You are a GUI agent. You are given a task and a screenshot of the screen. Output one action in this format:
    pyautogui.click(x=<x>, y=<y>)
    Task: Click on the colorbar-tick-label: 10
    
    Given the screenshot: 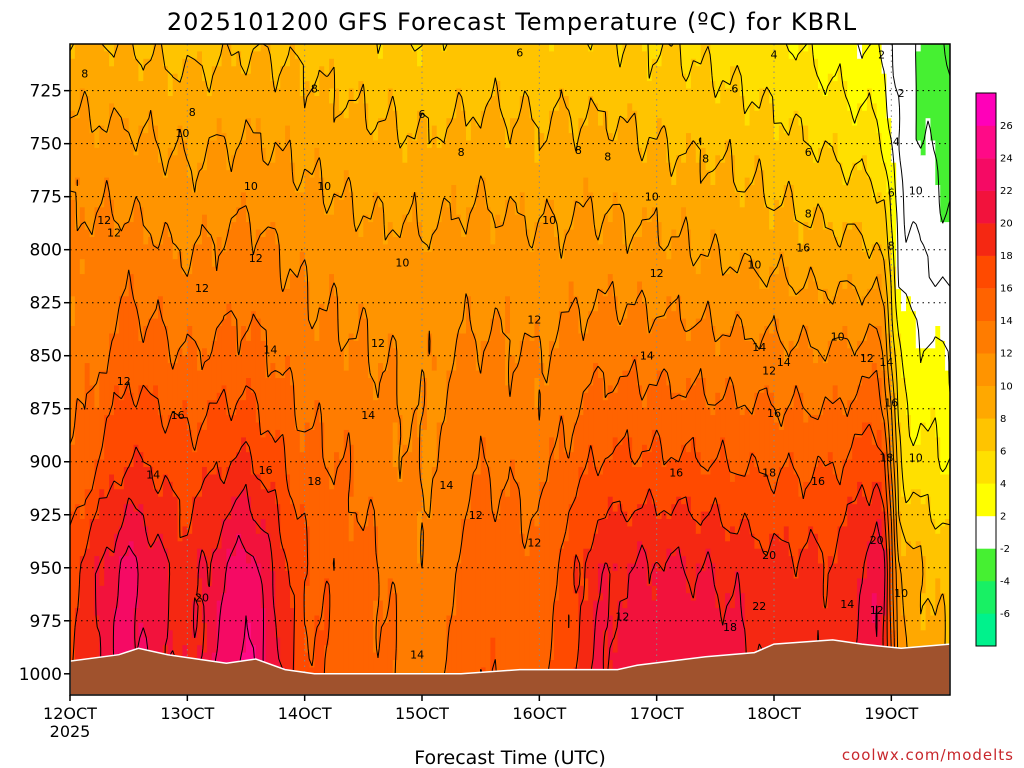 What is the action you would take?
    pyautogui.click(x=1006, y=386)
    